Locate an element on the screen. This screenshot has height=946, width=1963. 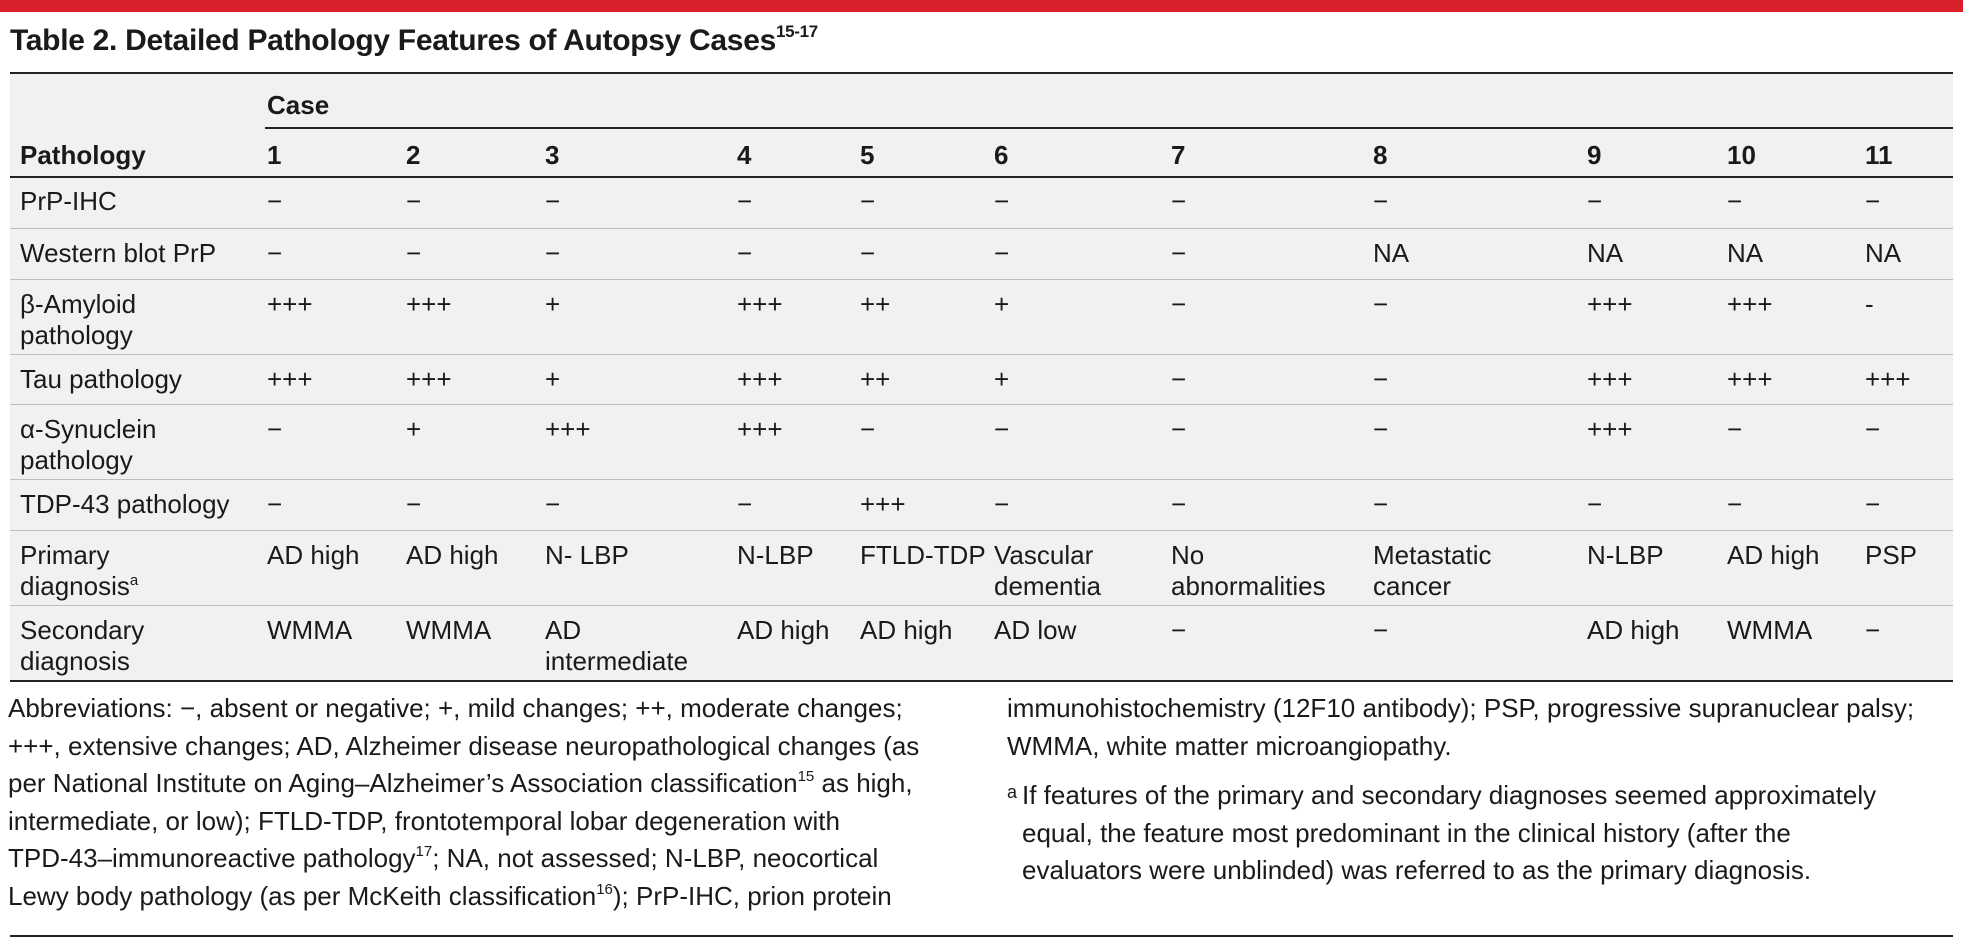
abbreviation-text: as high, is located at coordinates (863, 783).